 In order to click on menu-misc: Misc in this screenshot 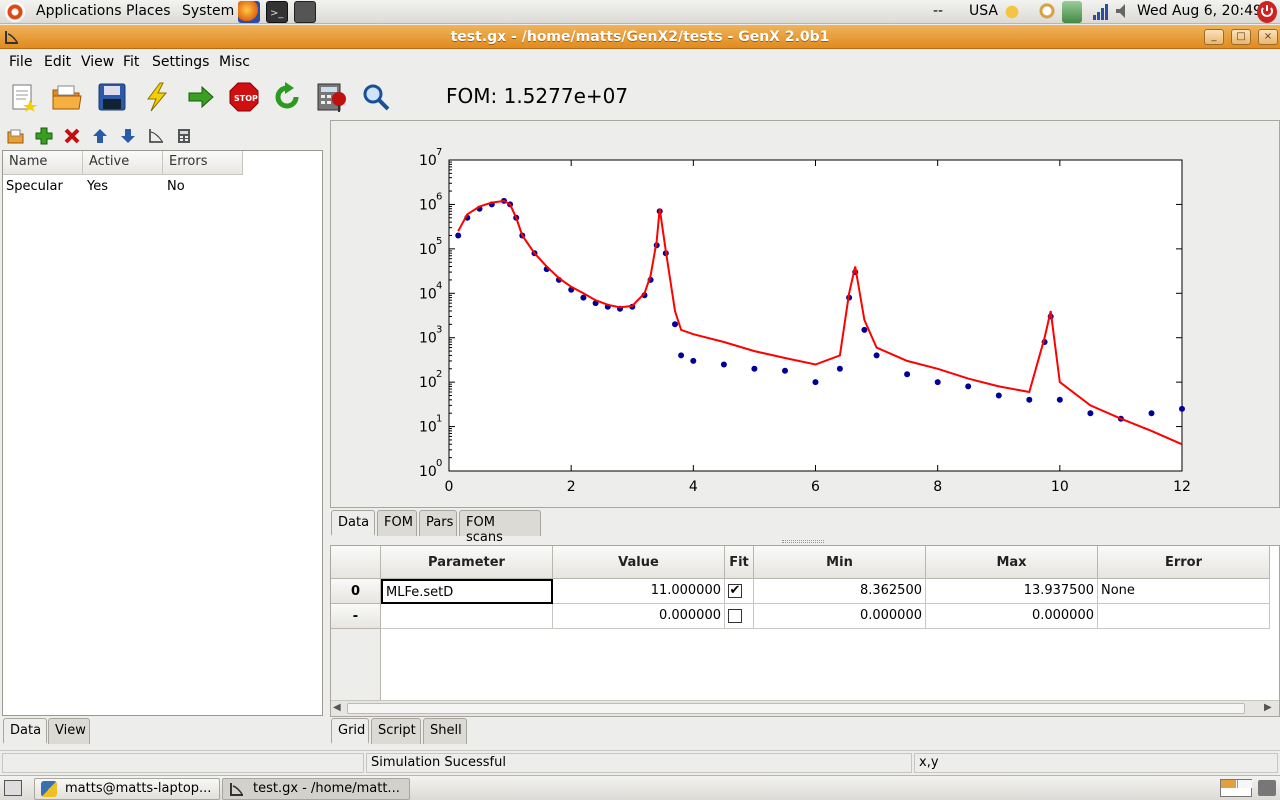, I will do `click(234, 62)`.